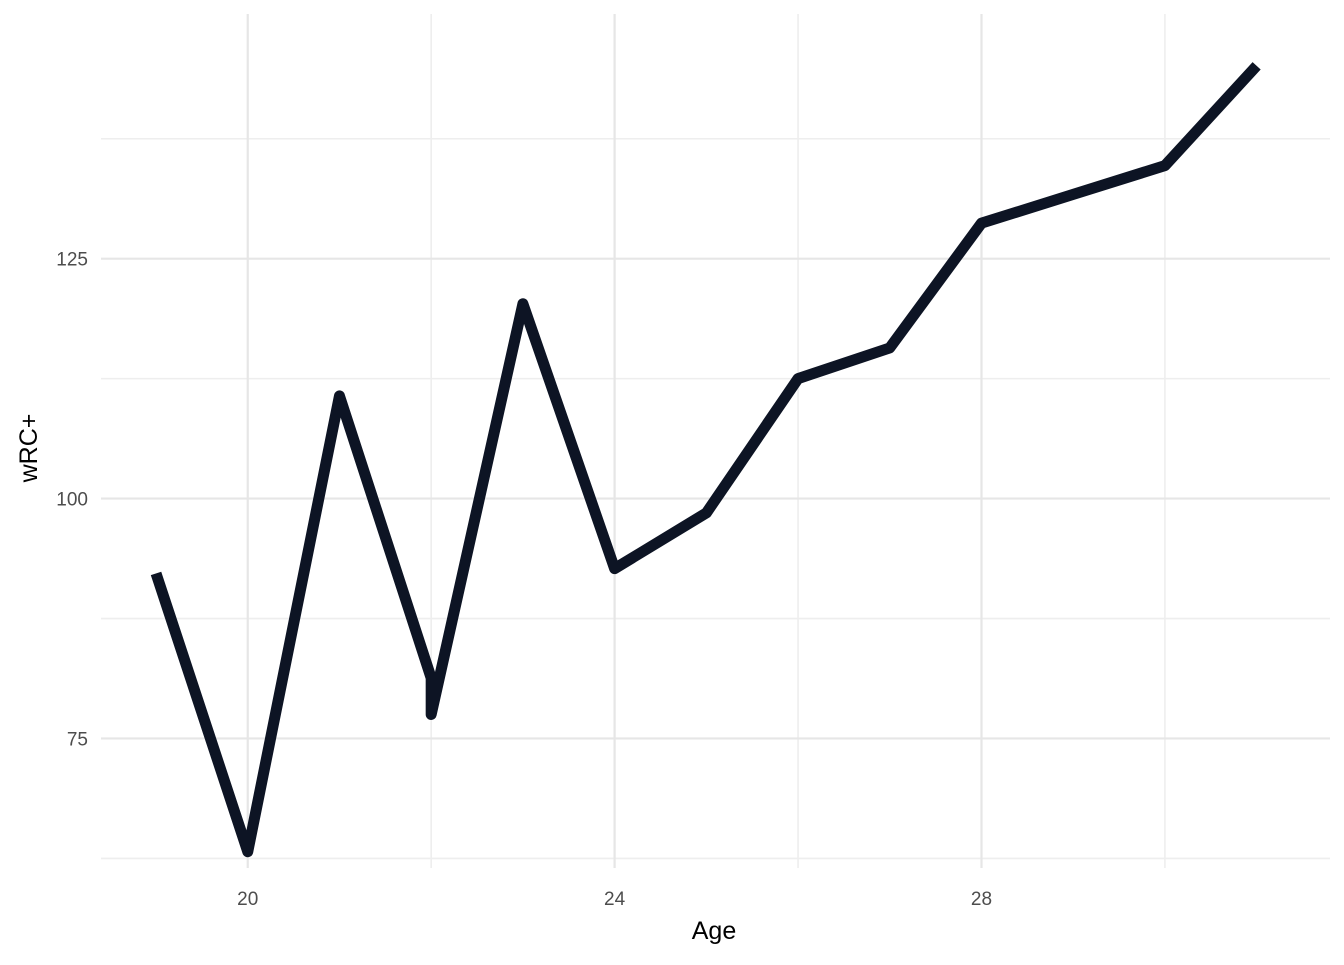  I want to click on y-tick-label: 125, so click(72, 260).